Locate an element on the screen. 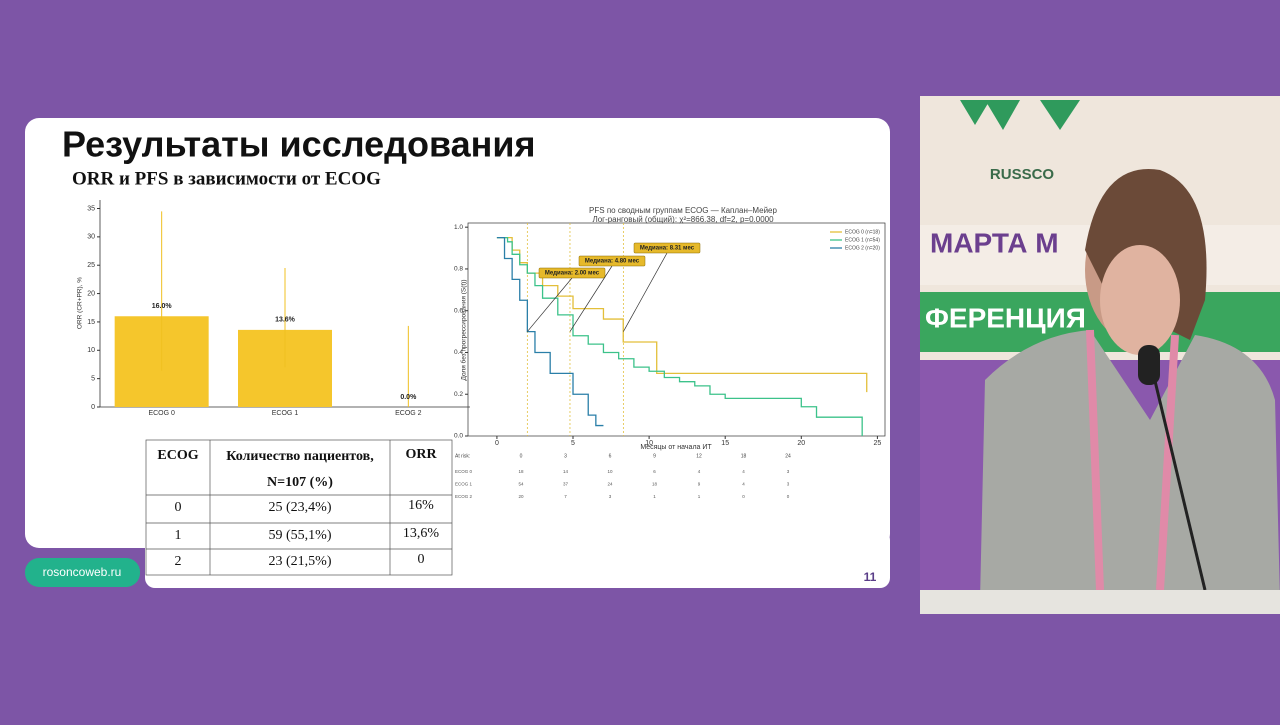  at-risk-time: 3 is located at coordinates (565, 456).